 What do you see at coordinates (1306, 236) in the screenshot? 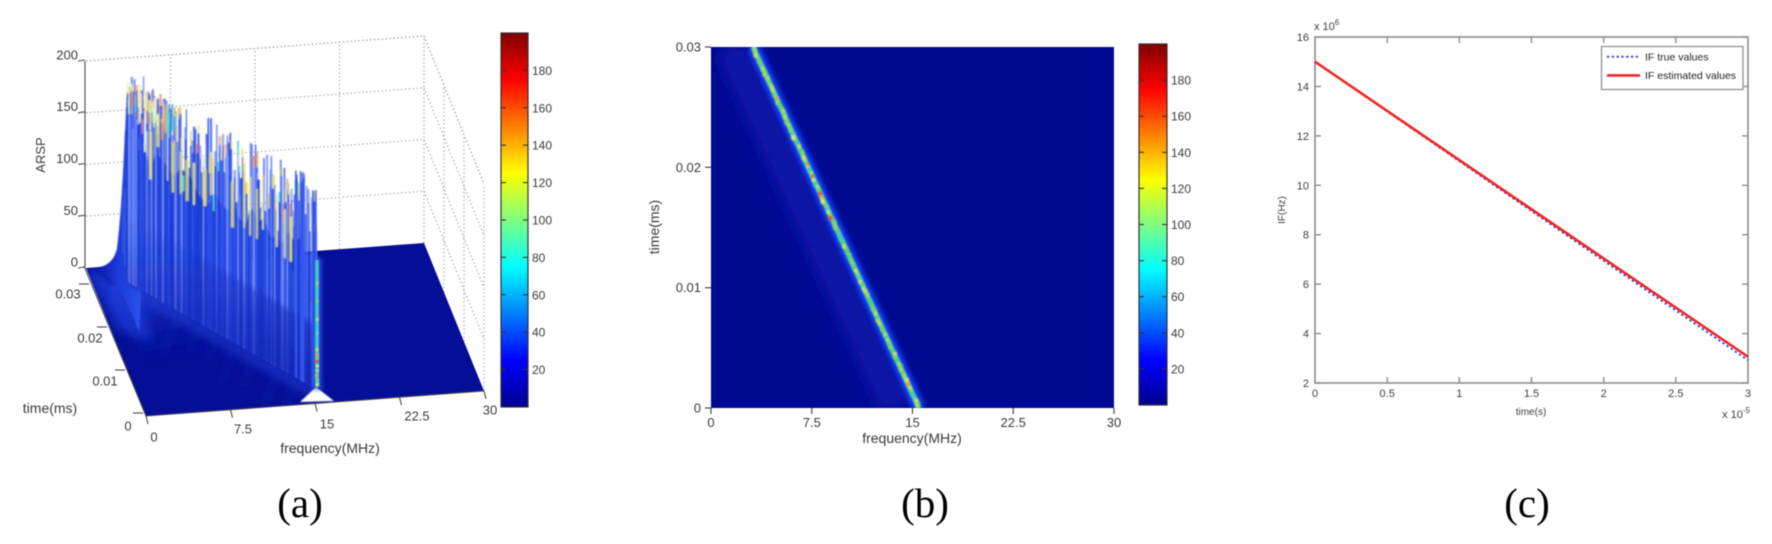
I see `svg-text: 8` at bounding box center [1306, 236].